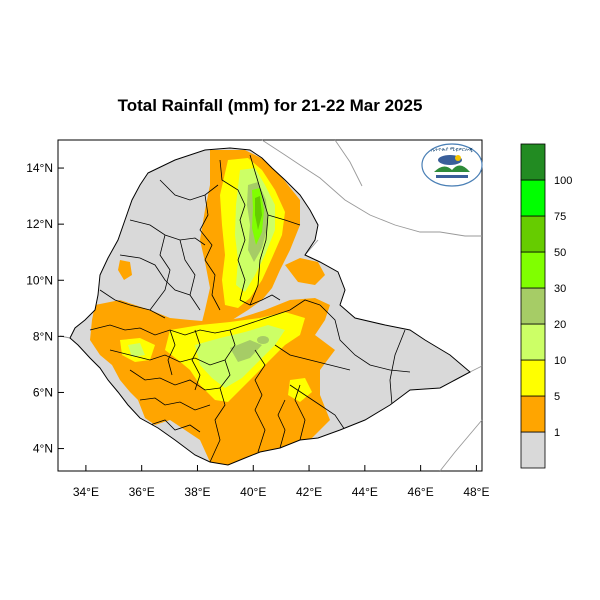 Image resolution: width=600 pixels, height=600 pixels. Describe the element at coordinates (270, 105) in the screenshot. I see `map-title: Total Rainfall (mm) for 21-22 Mar 2025` at that location.